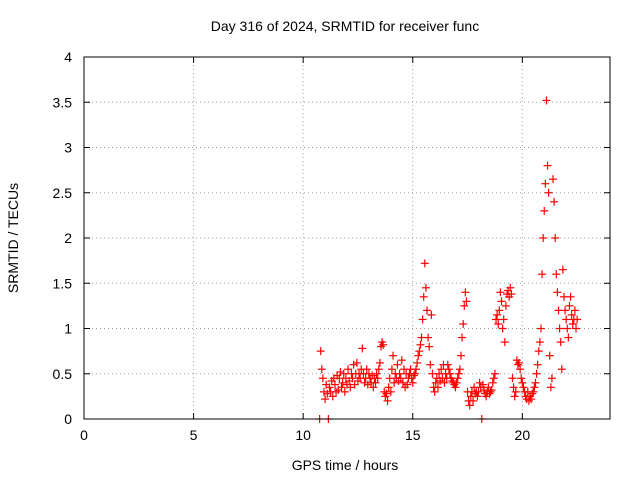 The width and height of the screenshot is (640, 480). Describe the element at coordinates (68, 419) in the screenshot. I see `y-tick-label: 0` at that location.